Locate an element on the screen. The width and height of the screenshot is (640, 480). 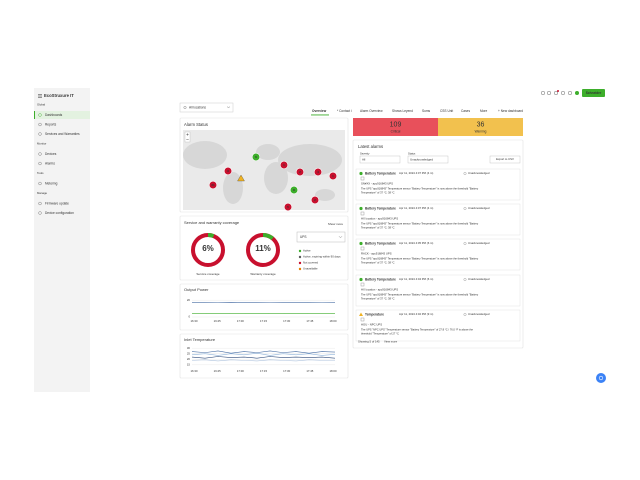
map-marker-count: 1 is located at coordinates (333, 176).